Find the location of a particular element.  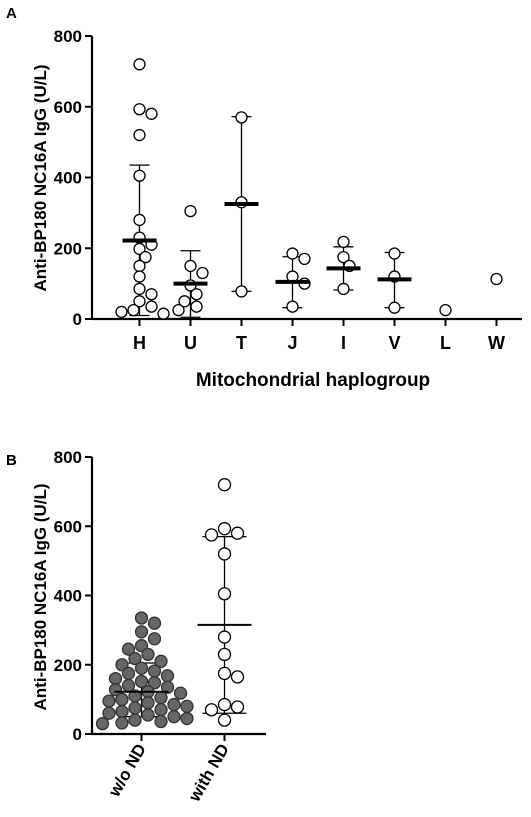

panel-a-label: A is located at coordinates (11, 13).